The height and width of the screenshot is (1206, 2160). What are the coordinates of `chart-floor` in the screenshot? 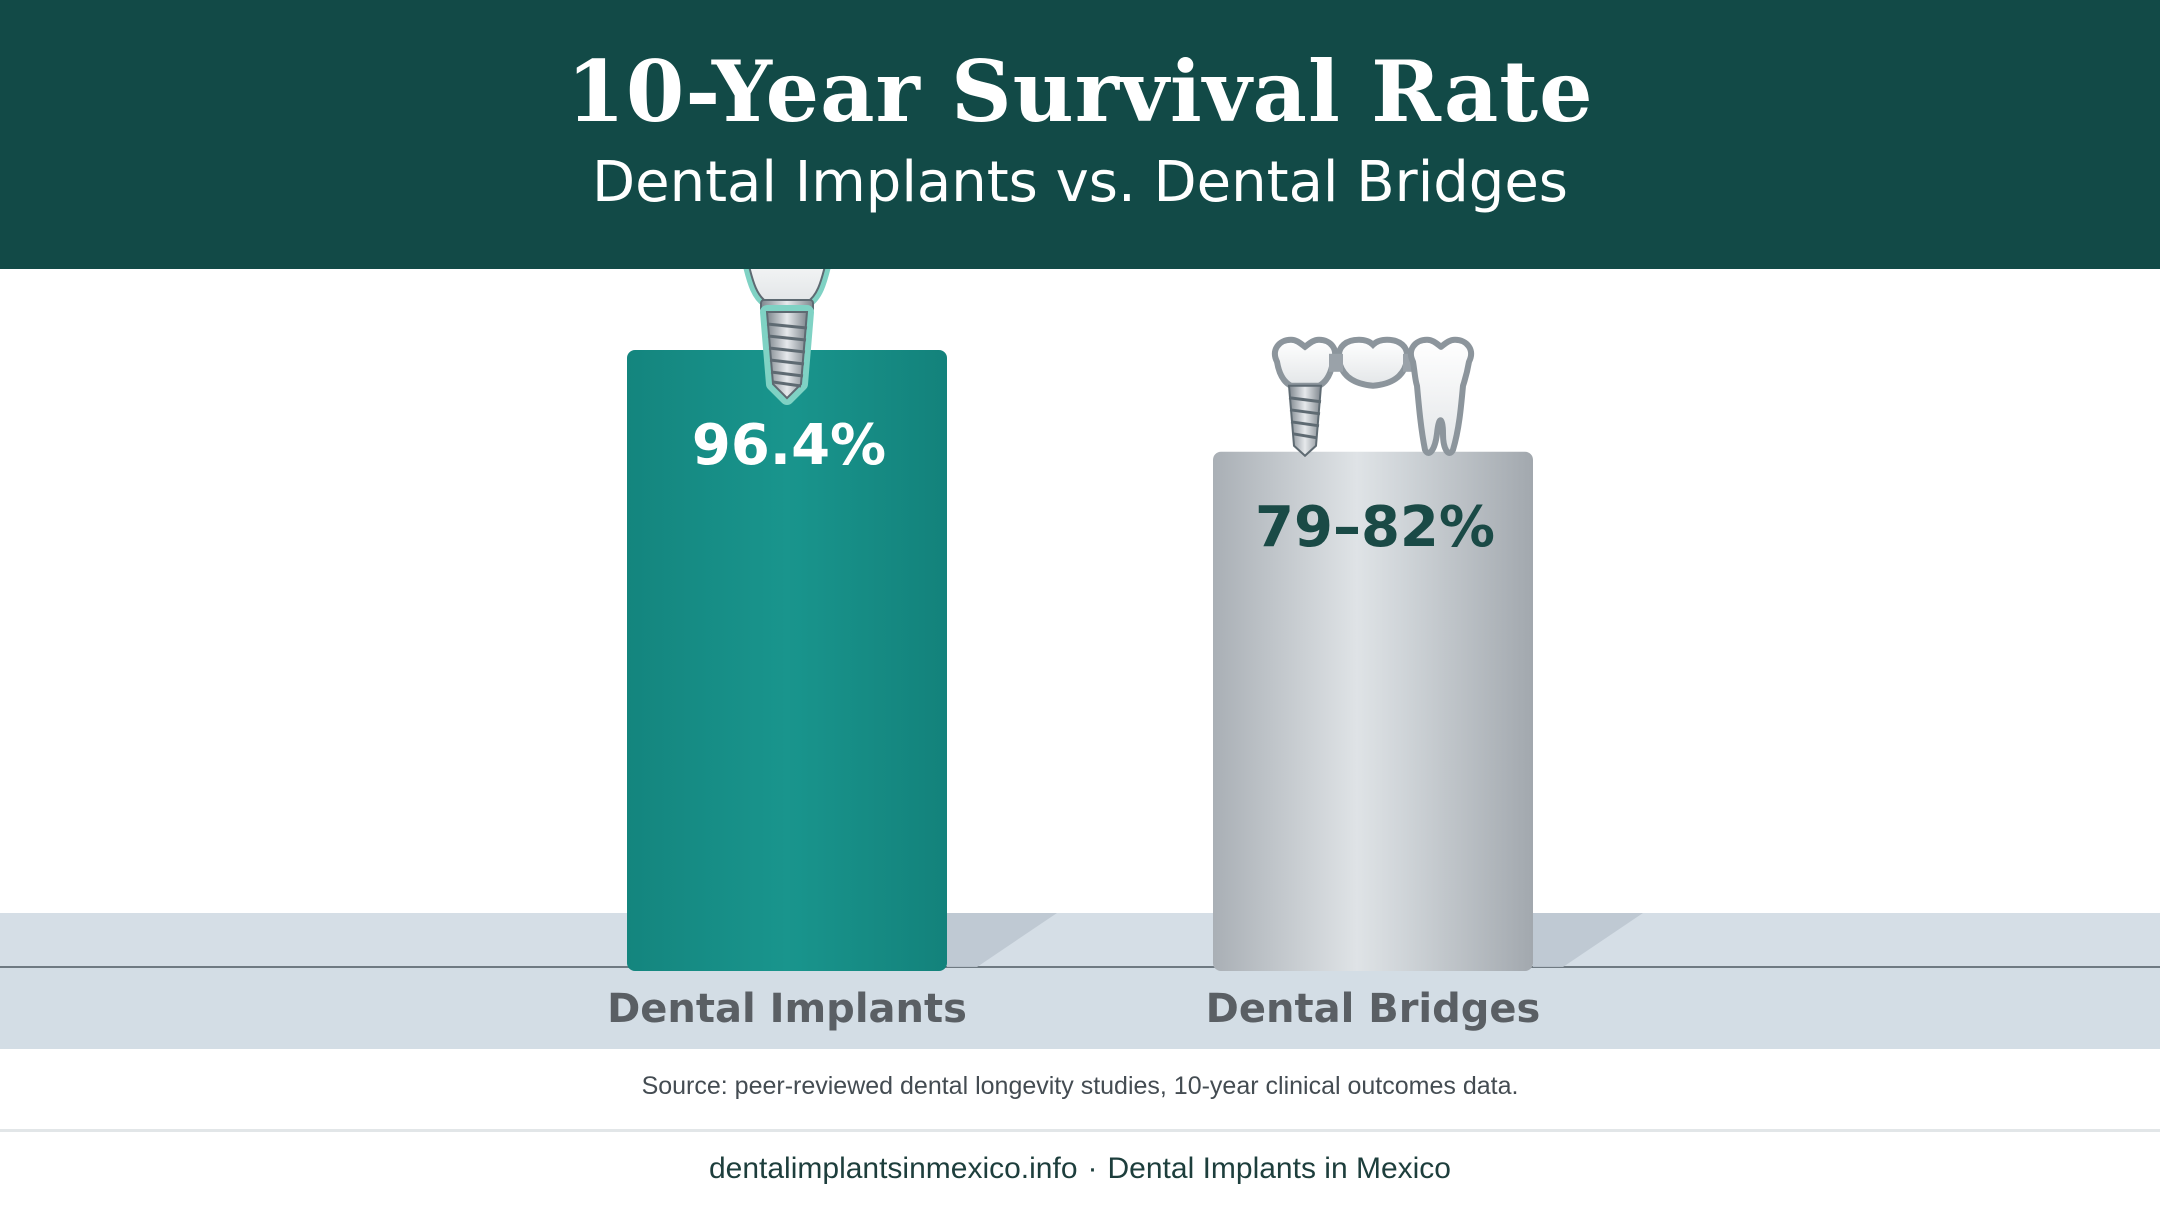 It's located at (1080, 940).